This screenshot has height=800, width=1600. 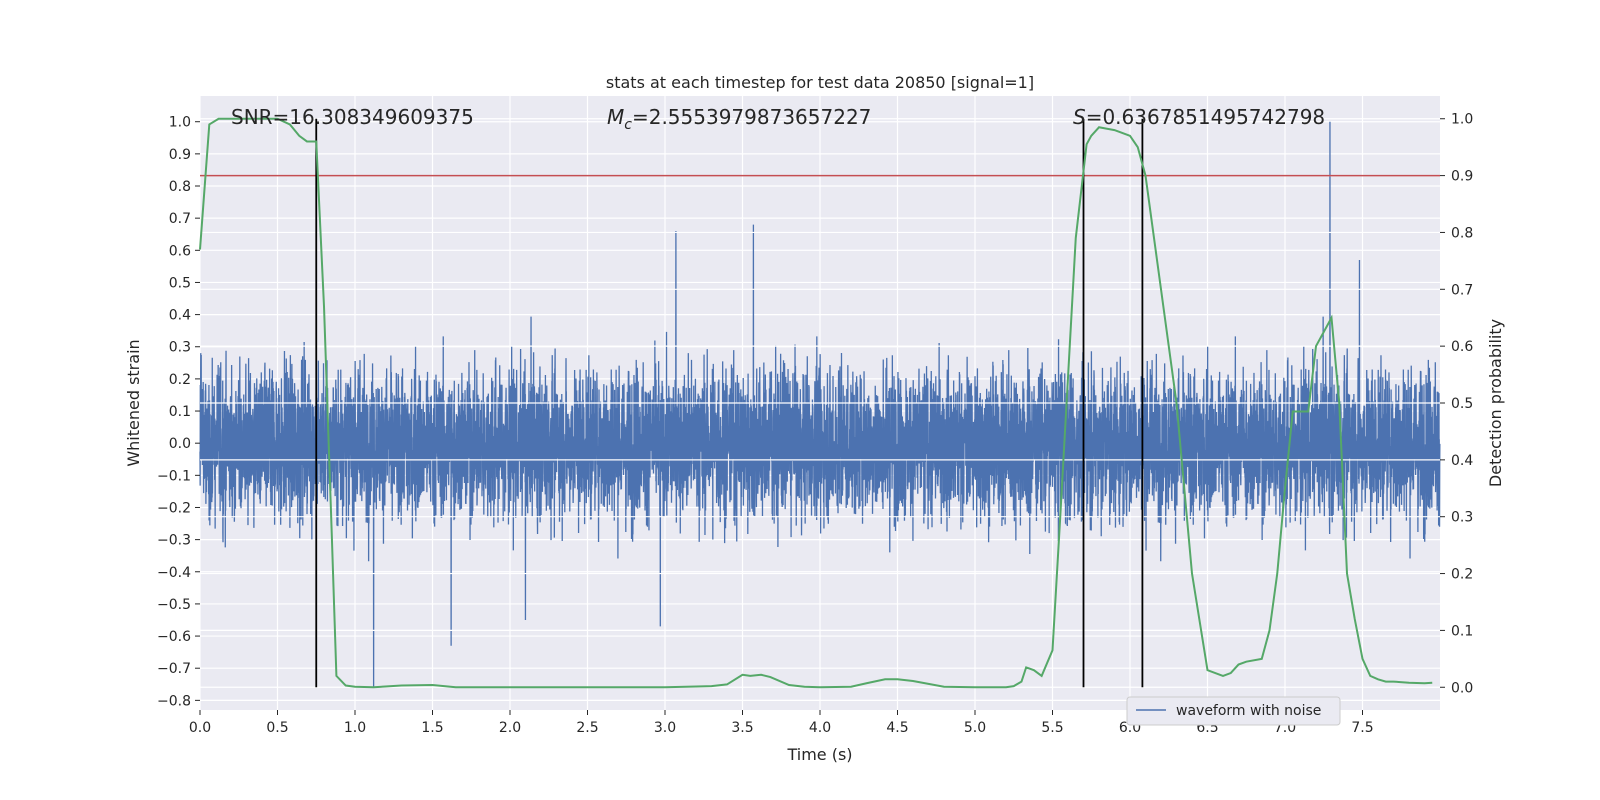 What do you see at coordinates (174, 508) in the screenshot?
I see `y-left-tick-label: −0.2` at bounding box center [174, 508].